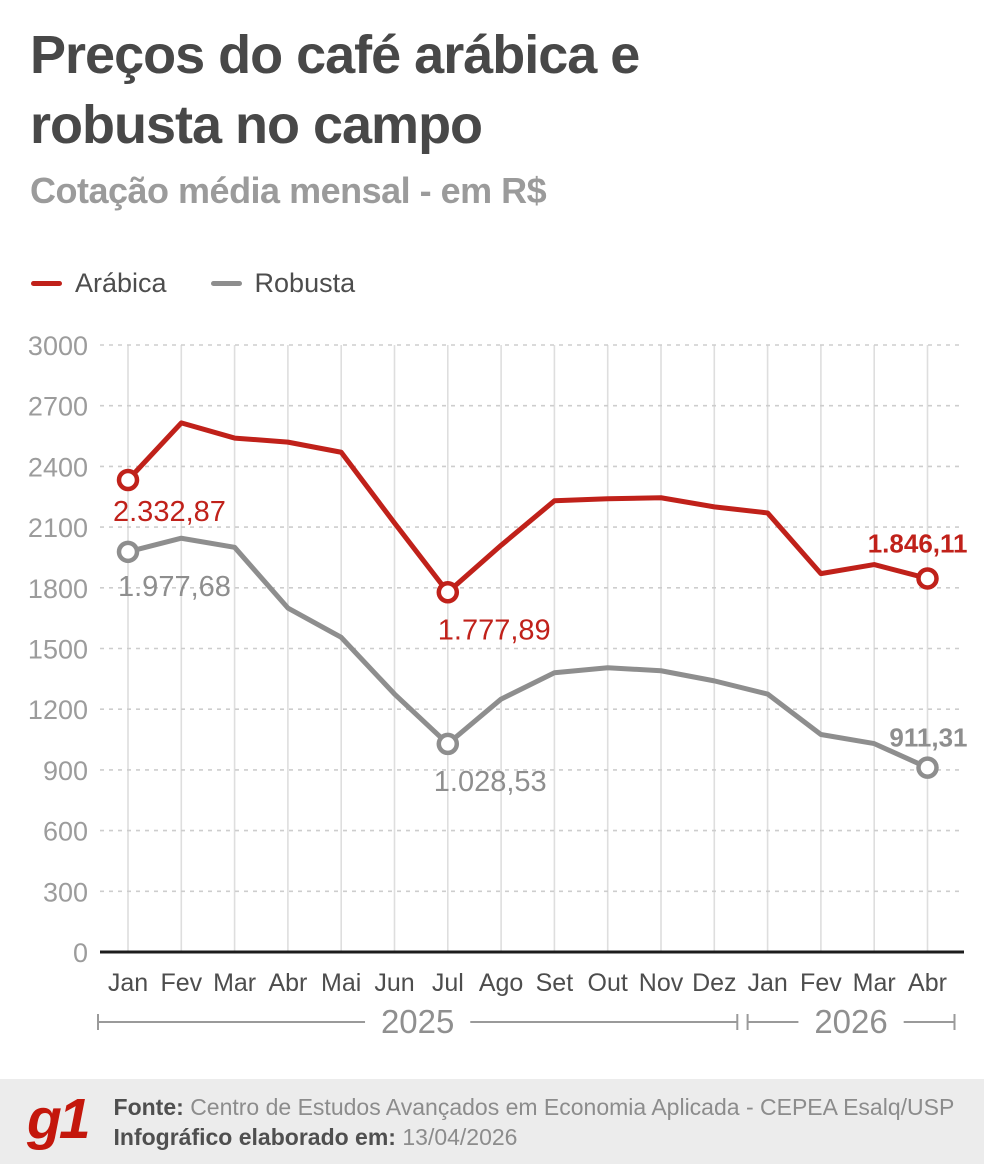  I want to click on y-tick-label: 3000, so click(58, 346).